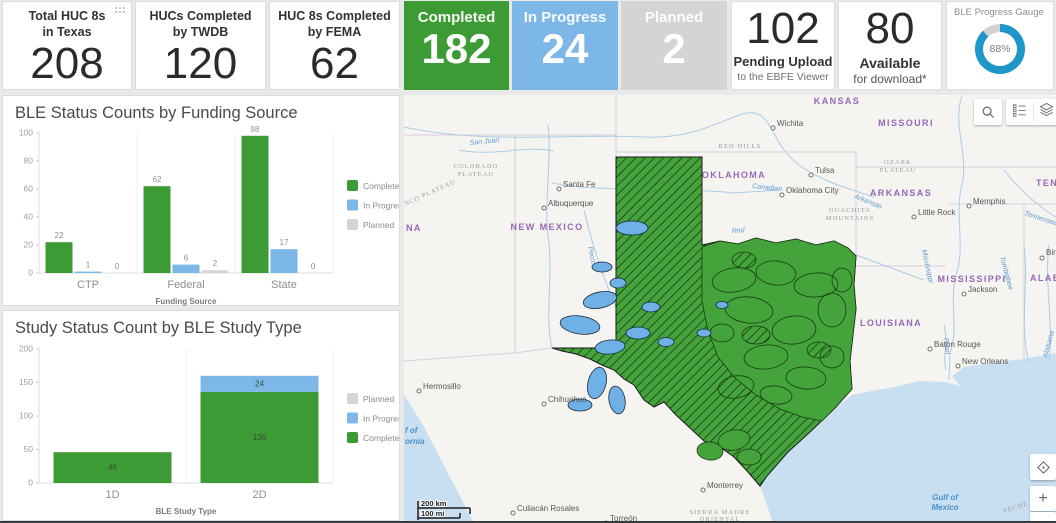  I want to click on svg-text: 100 mi, so click(432, 513).